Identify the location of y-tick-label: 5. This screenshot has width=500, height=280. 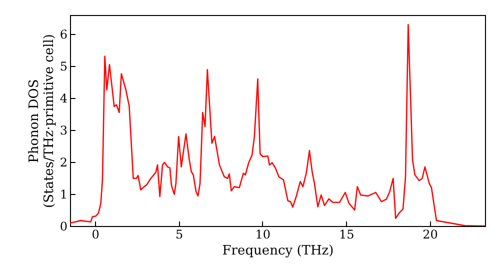
(64, 67).